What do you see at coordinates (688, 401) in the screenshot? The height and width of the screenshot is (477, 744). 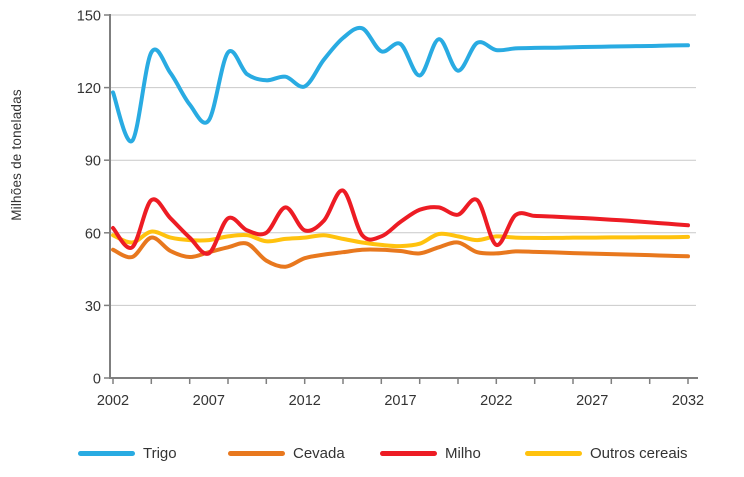 I see `x-tick-label: 2032` at bounding box center [688, 401].